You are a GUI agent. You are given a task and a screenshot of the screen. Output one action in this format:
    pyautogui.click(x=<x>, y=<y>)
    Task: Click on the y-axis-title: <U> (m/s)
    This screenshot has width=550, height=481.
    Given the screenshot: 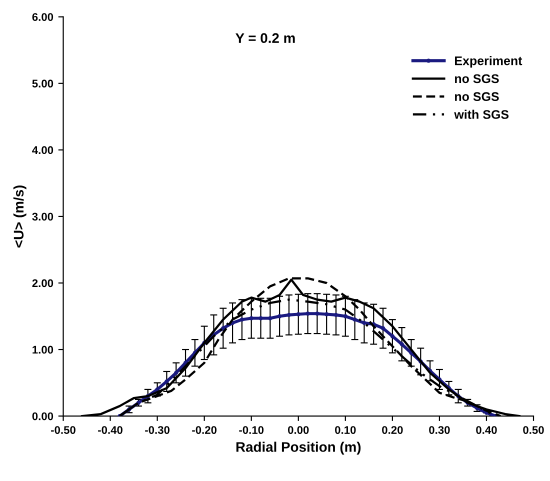 What is the action you would take?
    pyautogui.click(x=19, y=216)
    